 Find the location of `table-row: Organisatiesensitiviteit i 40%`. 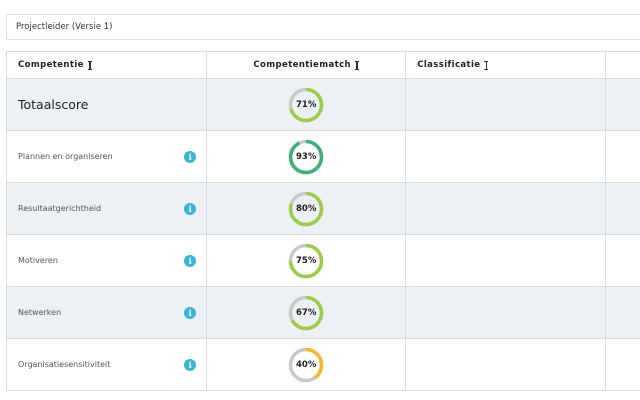

table-row: Organisatiesensitiviteit i 40% is located at coordinates (323, 365).